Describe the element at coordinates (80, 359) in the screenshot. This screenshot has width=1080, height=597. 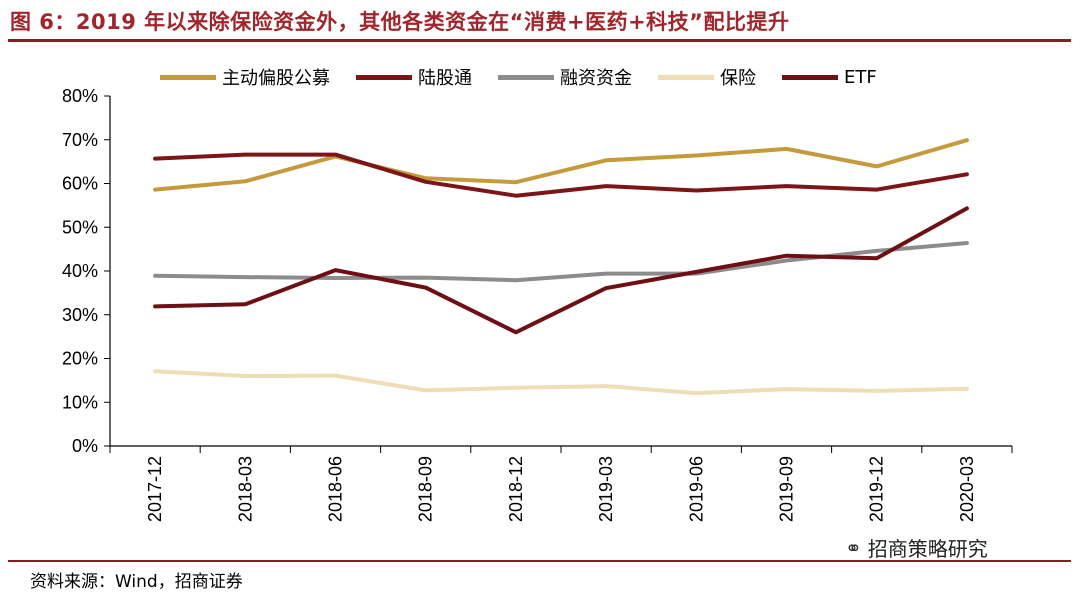
I see `y-tick-label: 20%` at that location.